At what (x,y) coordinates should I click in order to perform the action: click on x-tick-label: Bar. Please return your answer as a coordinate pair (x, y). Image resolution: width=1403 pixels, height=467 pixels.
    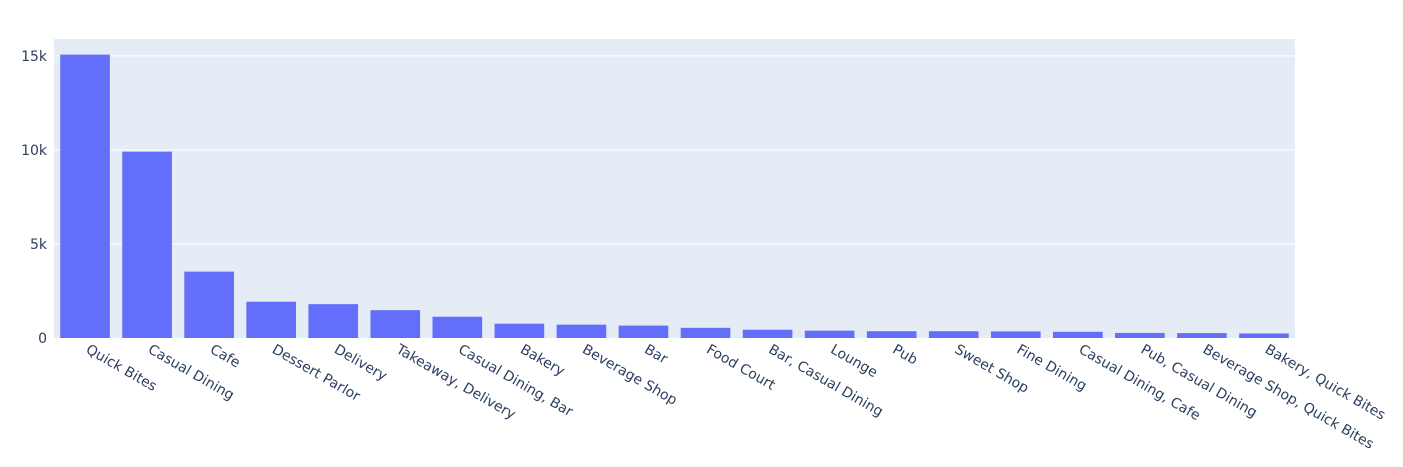
    Looking at the image, I should click on (655, 355).